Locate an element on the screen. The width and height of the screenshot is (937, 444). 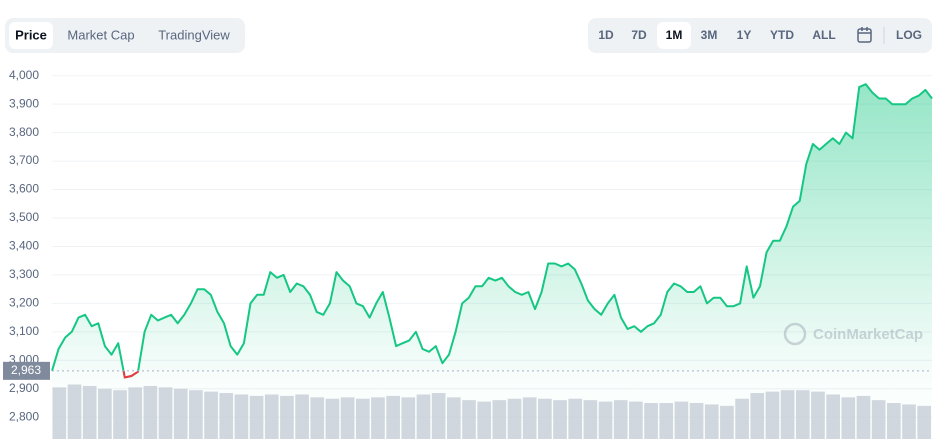
reference-label: 2,963 is located at coordinates (26, 370).